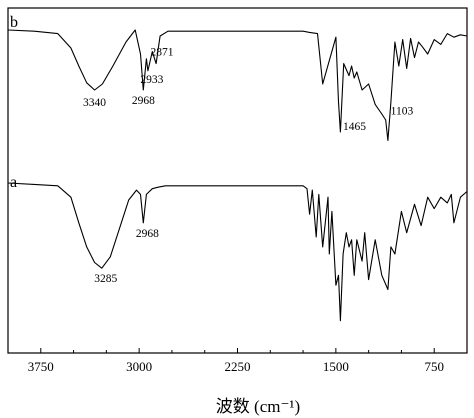 This screenshot has width=474, height=418. I want to click on peak-label-b-1103: 1103, so click(402, 111).